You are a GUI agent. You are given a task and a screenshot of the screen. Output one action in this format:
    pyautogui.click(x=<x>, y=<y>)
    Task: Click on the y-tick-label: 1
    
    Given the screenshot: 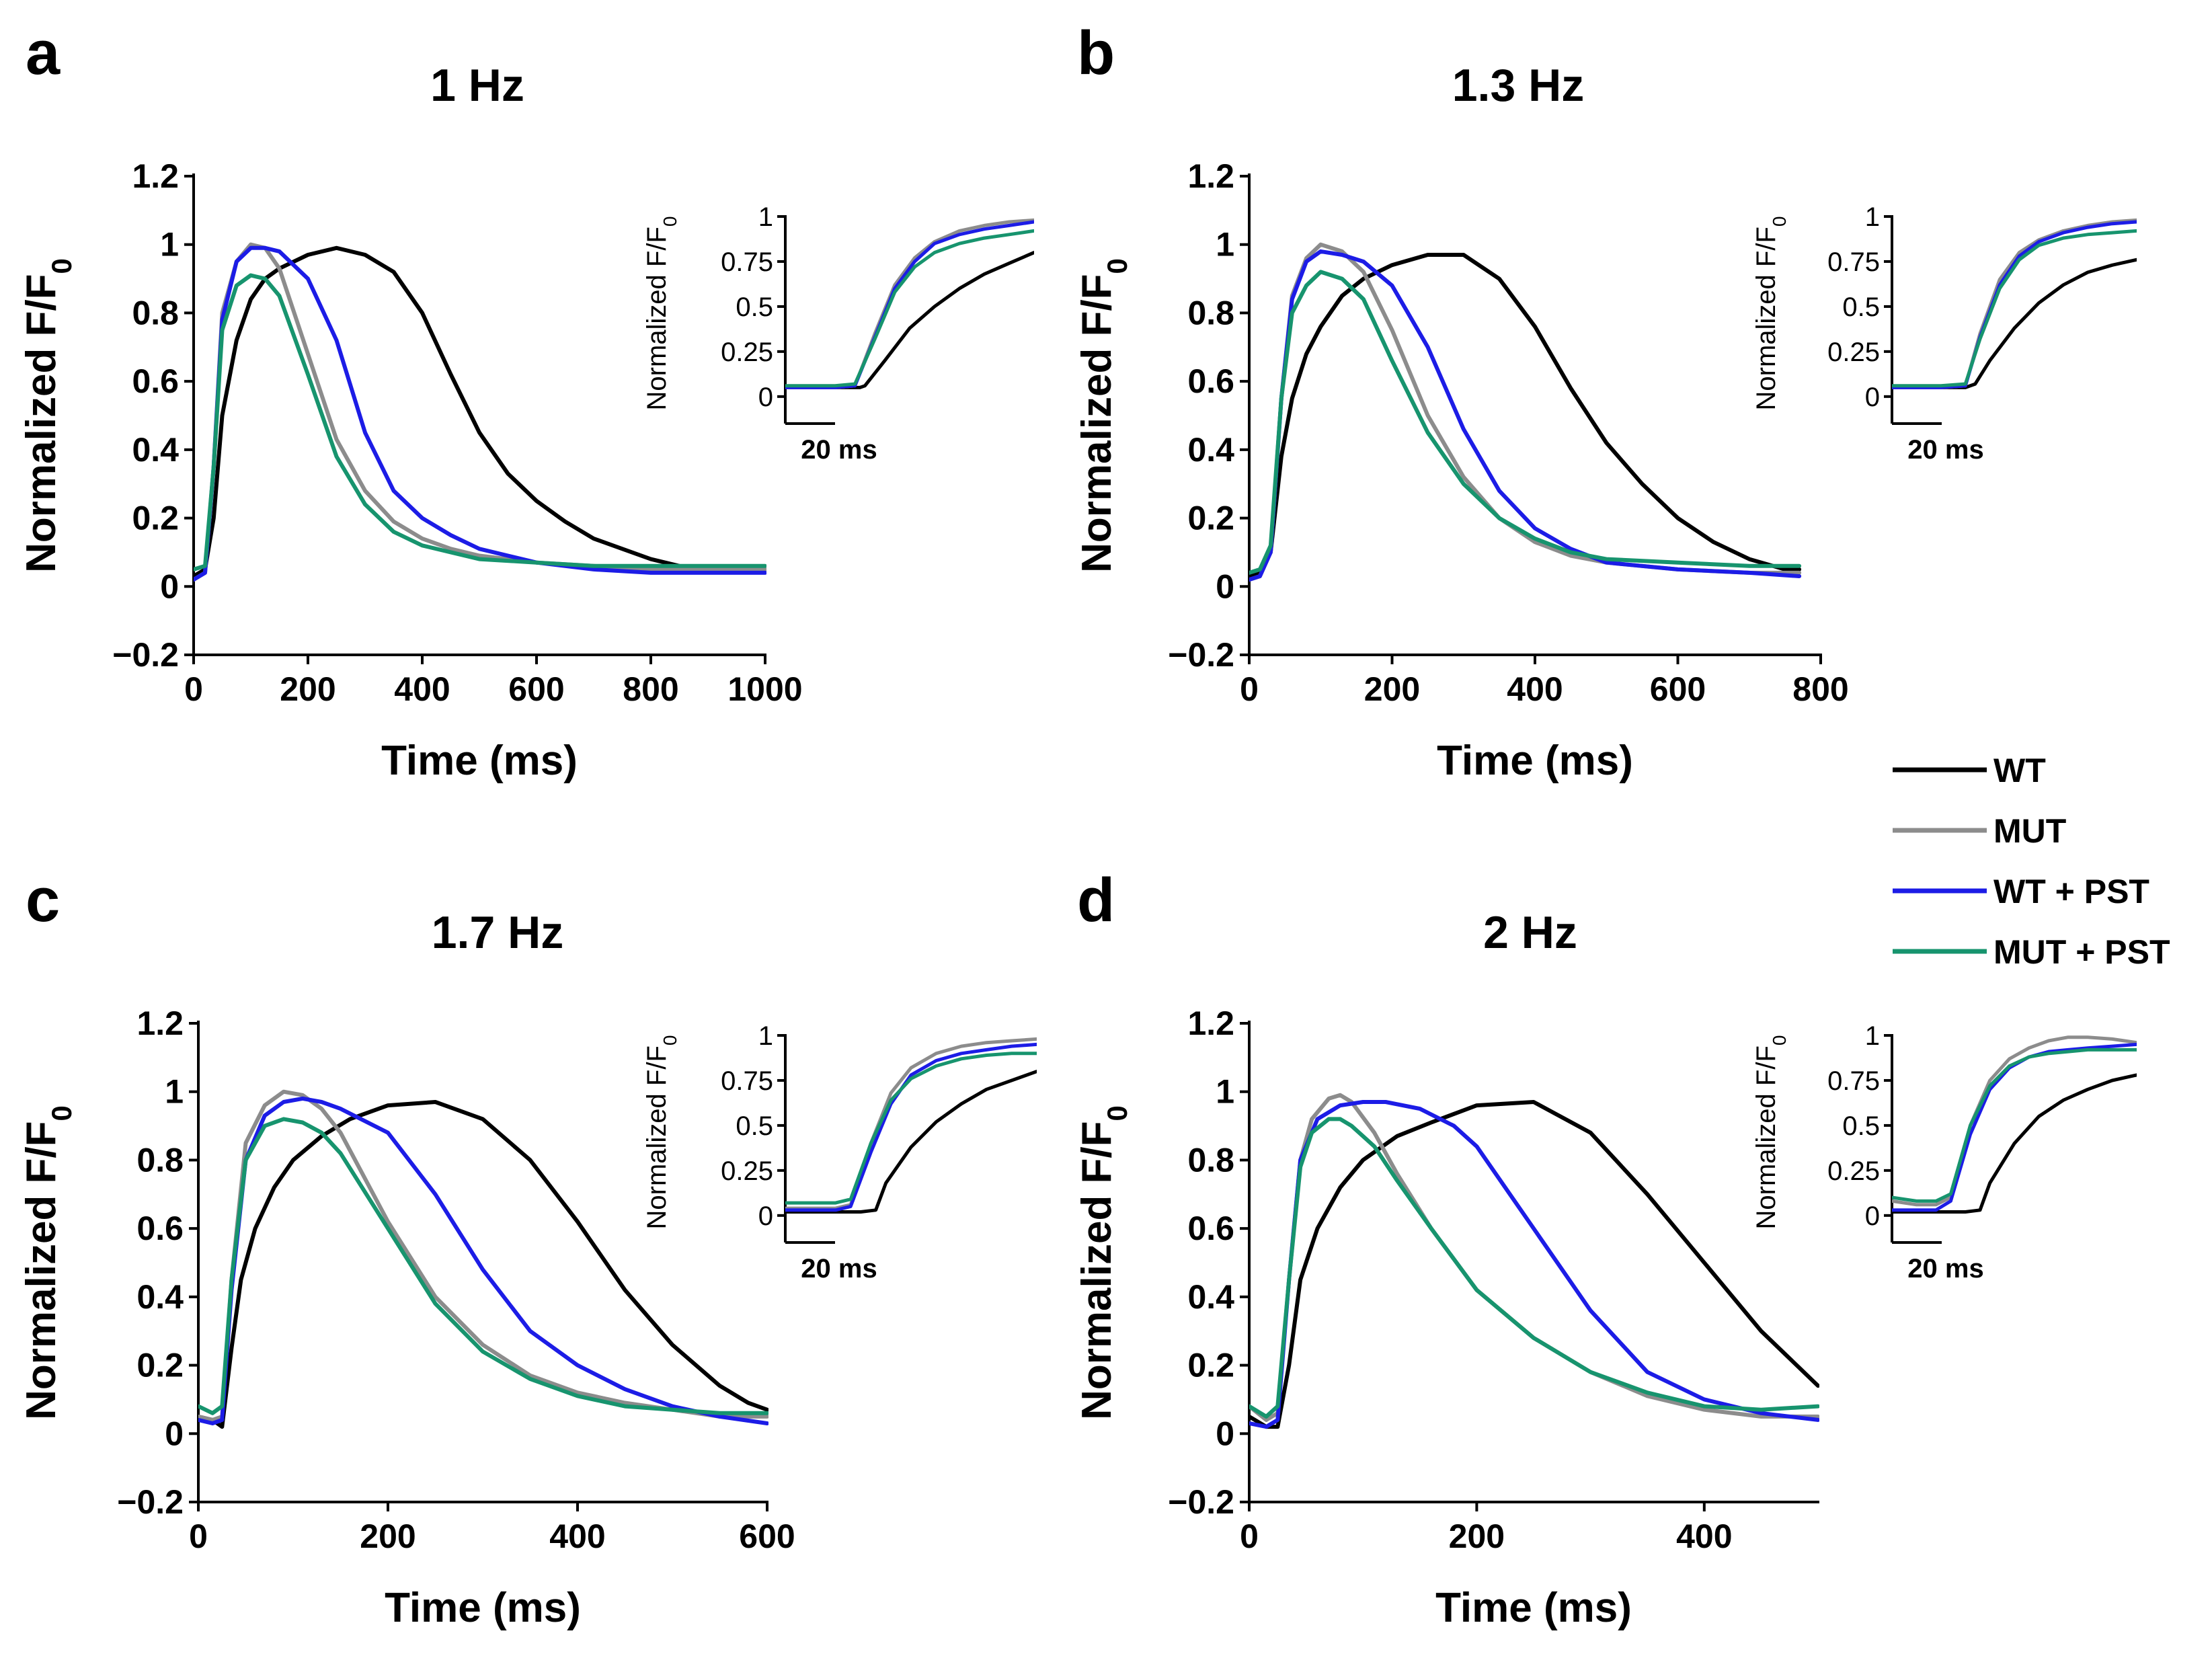 What is the action you would take?
    pyautogui.click(x=1225, y=1092)
    